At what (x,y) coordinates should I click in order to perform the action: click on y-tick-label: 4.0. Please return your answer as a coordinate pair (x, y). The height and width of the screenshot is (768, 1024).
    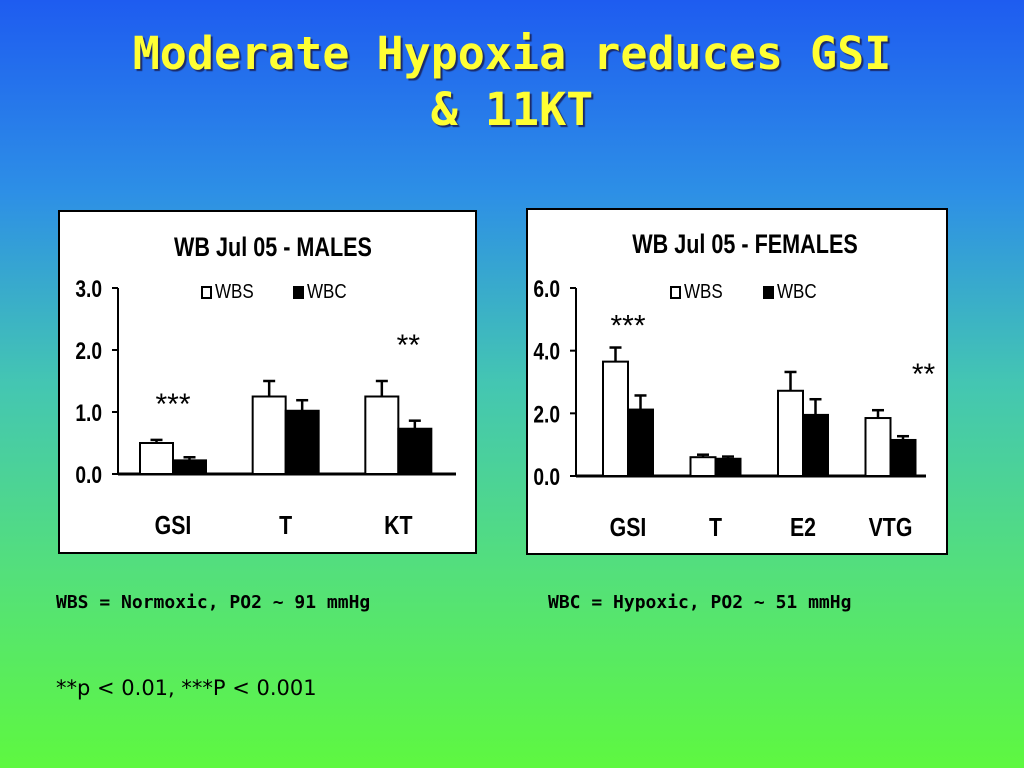
    Looking at the image, I should click on (546, 352).